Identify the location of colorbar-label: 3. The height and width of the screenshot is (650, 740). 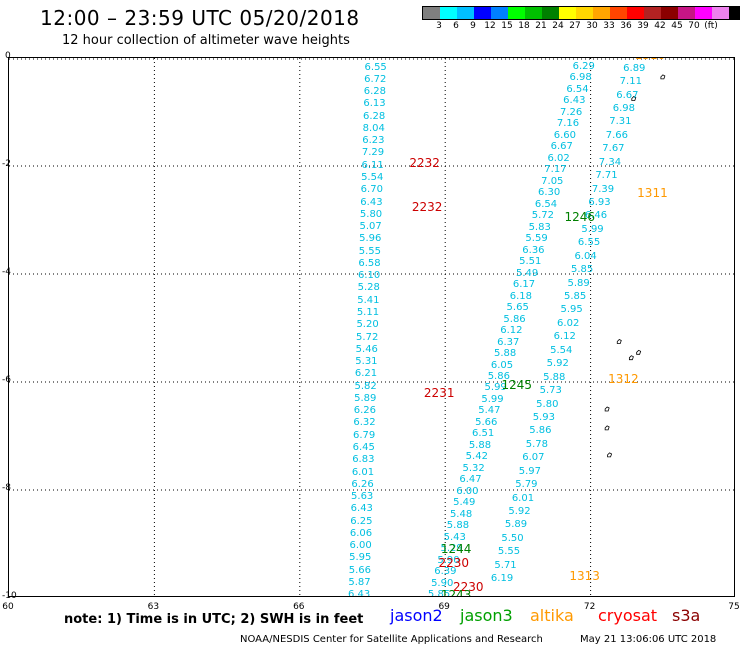
(439, 26).